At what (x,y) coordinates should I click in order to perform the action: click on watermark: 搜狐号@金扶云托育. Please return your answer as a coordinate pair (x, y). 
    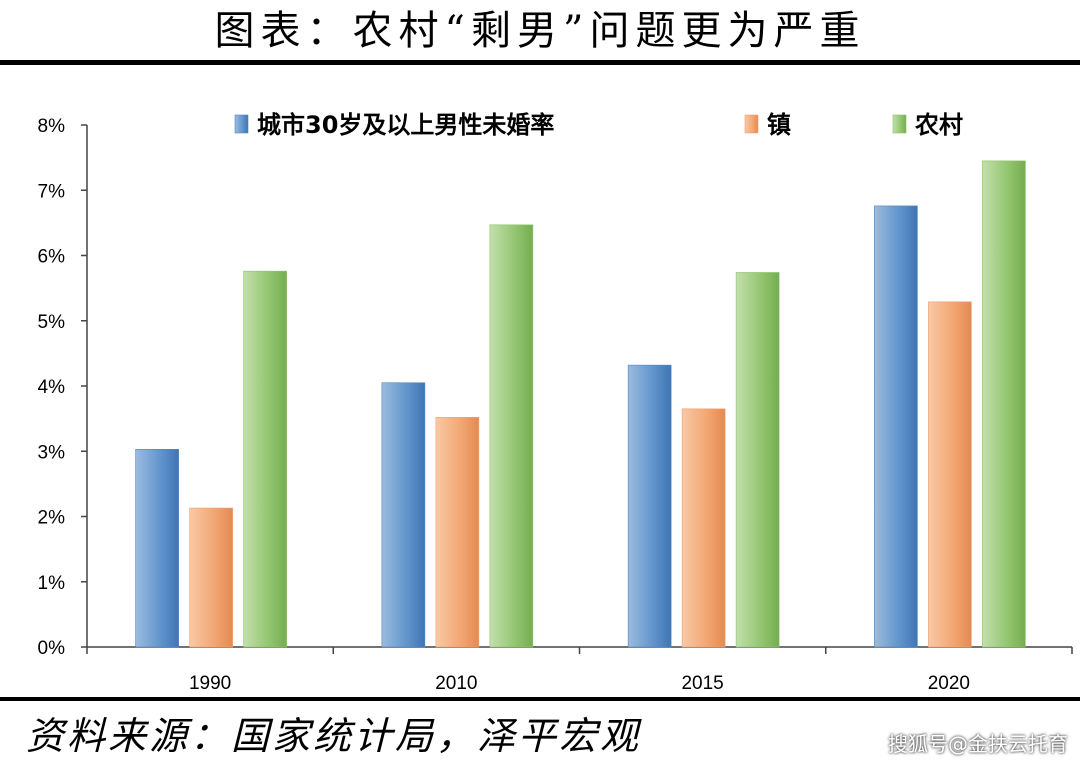
    Looking at the image, I should click on (978, 744).